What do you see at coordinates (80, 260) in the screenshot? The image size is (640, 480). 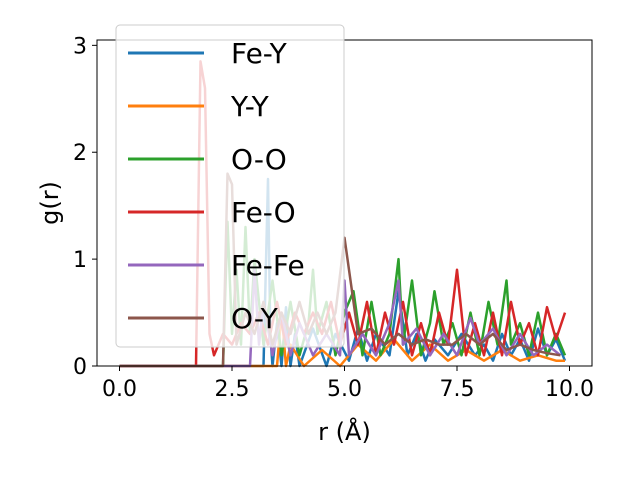 I see `y-tick-label: 1` at bounding box center [80, 260].